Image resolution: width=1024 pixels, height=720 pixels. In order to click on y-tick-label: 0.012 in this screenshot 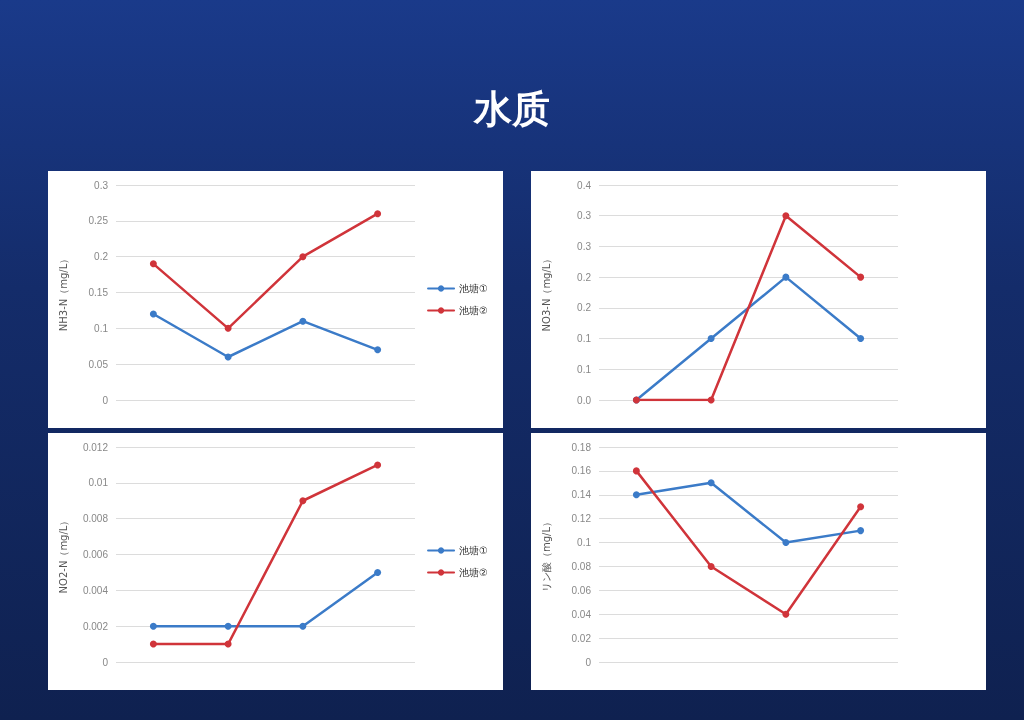, I will do `click(95, 447)`.